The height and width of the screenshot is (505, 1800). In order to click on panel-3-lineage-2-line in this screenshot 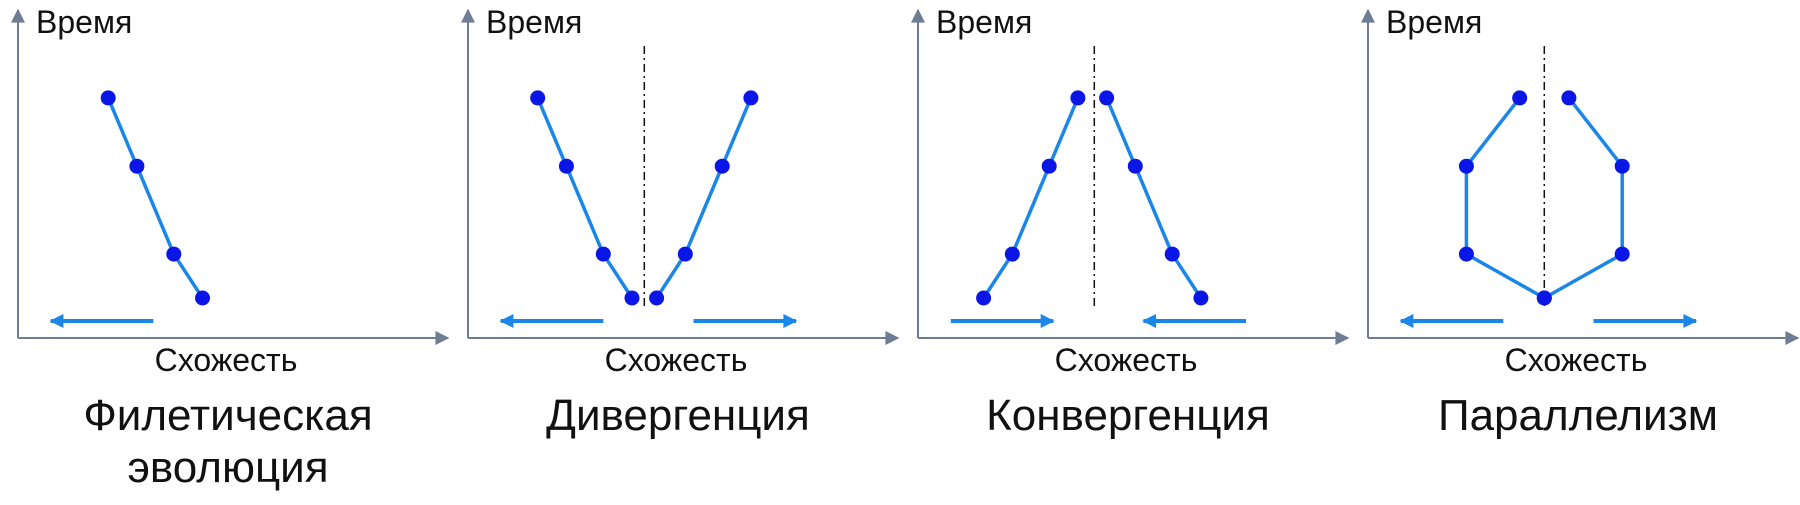, I will do `click(1153, 198)`.